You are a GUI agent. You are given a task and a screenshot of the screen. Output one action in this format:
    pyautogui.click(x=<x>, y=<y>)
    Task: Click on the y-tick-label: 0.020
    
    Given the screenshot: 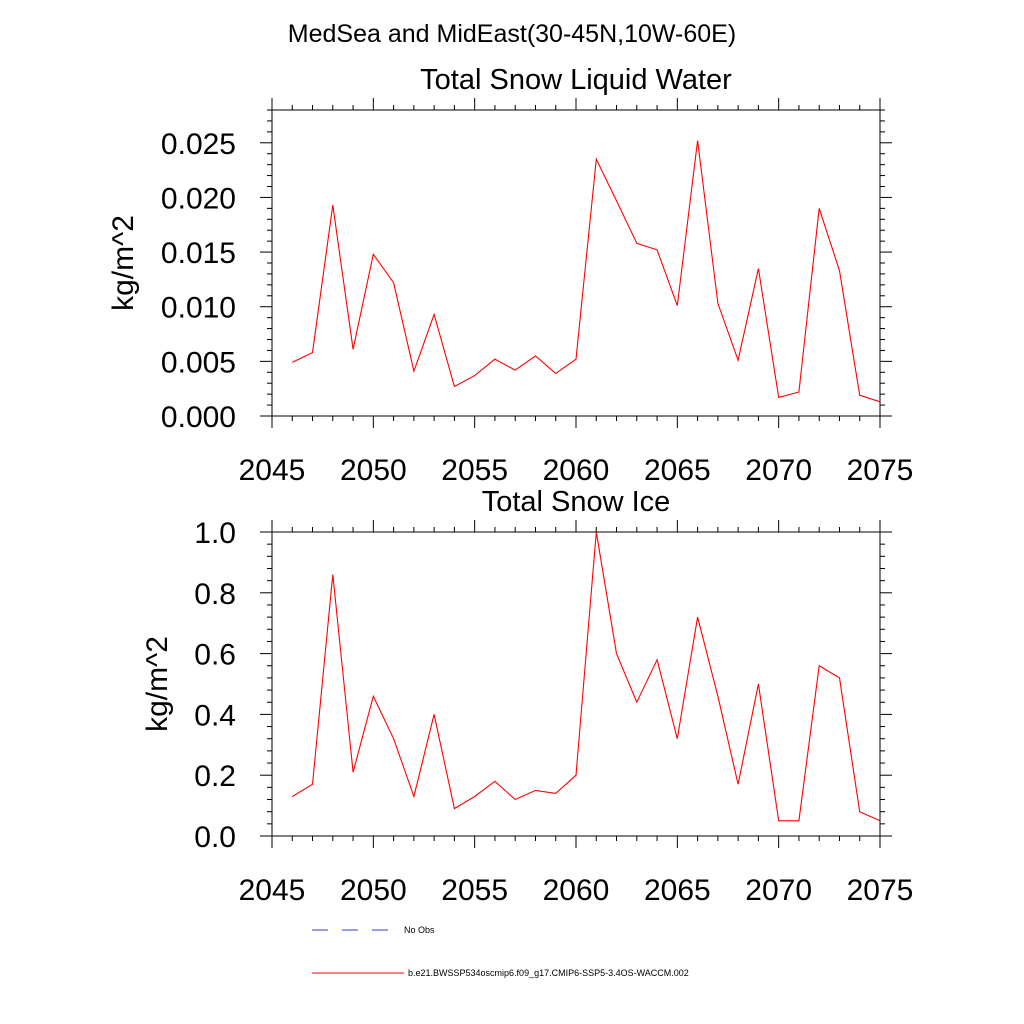 What is the action you would take?
    pyautogui.click(x=198, y=198)
    